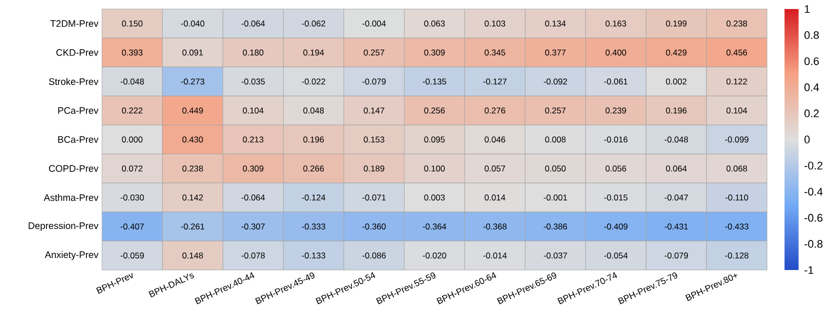 The image size is (837, 335). Describe the element at coordinates (616, 197) in the screenshot. I see `data-label: -0.015` at that location.